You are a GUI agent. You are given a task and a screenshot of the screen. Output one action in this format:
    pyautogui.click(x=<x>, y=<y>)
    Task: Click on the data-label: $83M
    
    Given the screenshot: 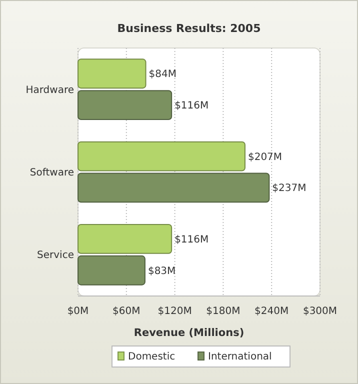 What is the action you would take?
    pyautogui.click(x=162, y=271)
    